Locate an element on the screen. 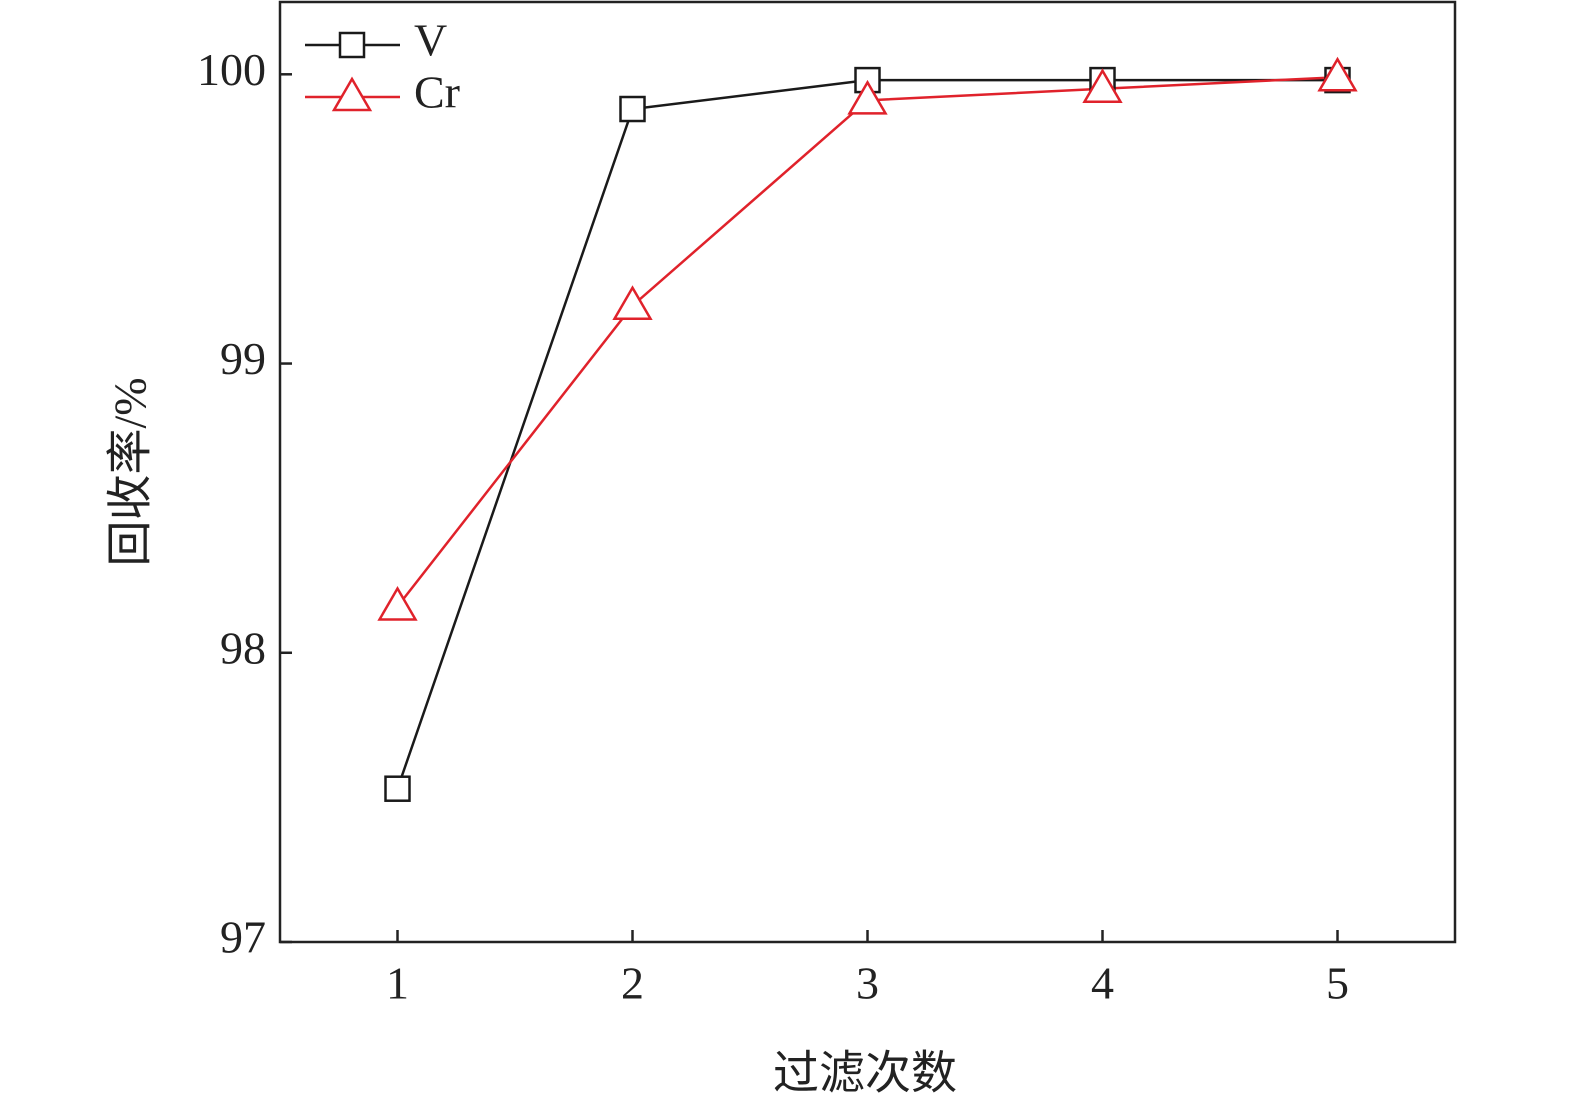 Image resolution: width=1575 pixels, height=1115 pixels. y-axis-label: 回收率/% is located at coordinates (130, 471).